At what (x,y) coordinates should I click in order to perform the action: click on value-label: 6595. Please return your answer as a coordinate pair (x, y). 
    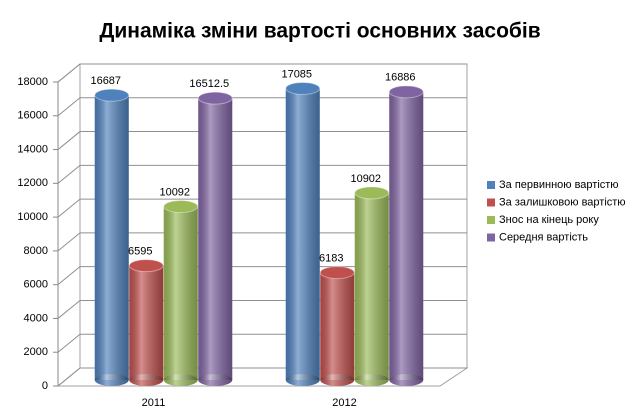
    Looking at the image, I should click on (140, 252).